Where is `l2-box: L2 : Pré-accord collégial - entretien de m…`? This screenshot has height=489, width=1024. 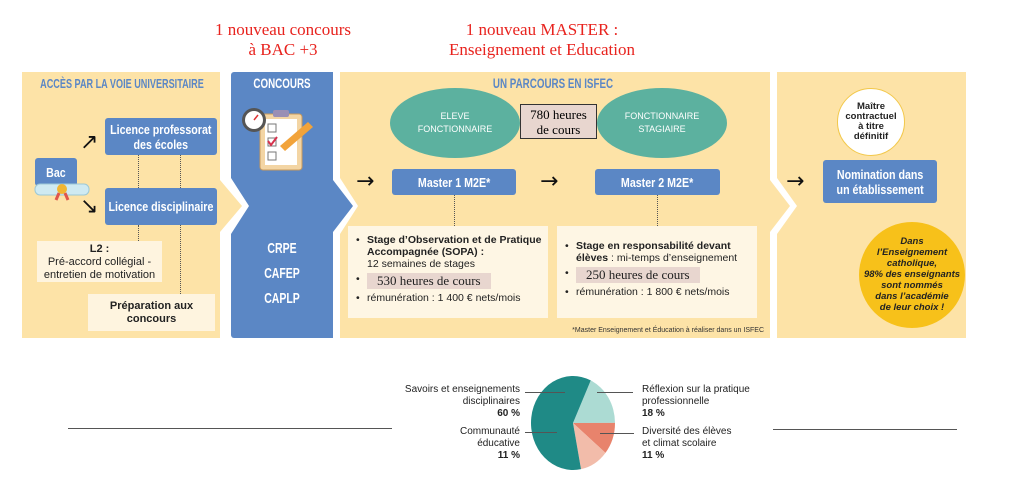 l2-box: L2 : Pré-accord collégial - entretien de m… is located at coordinates (99, 261).